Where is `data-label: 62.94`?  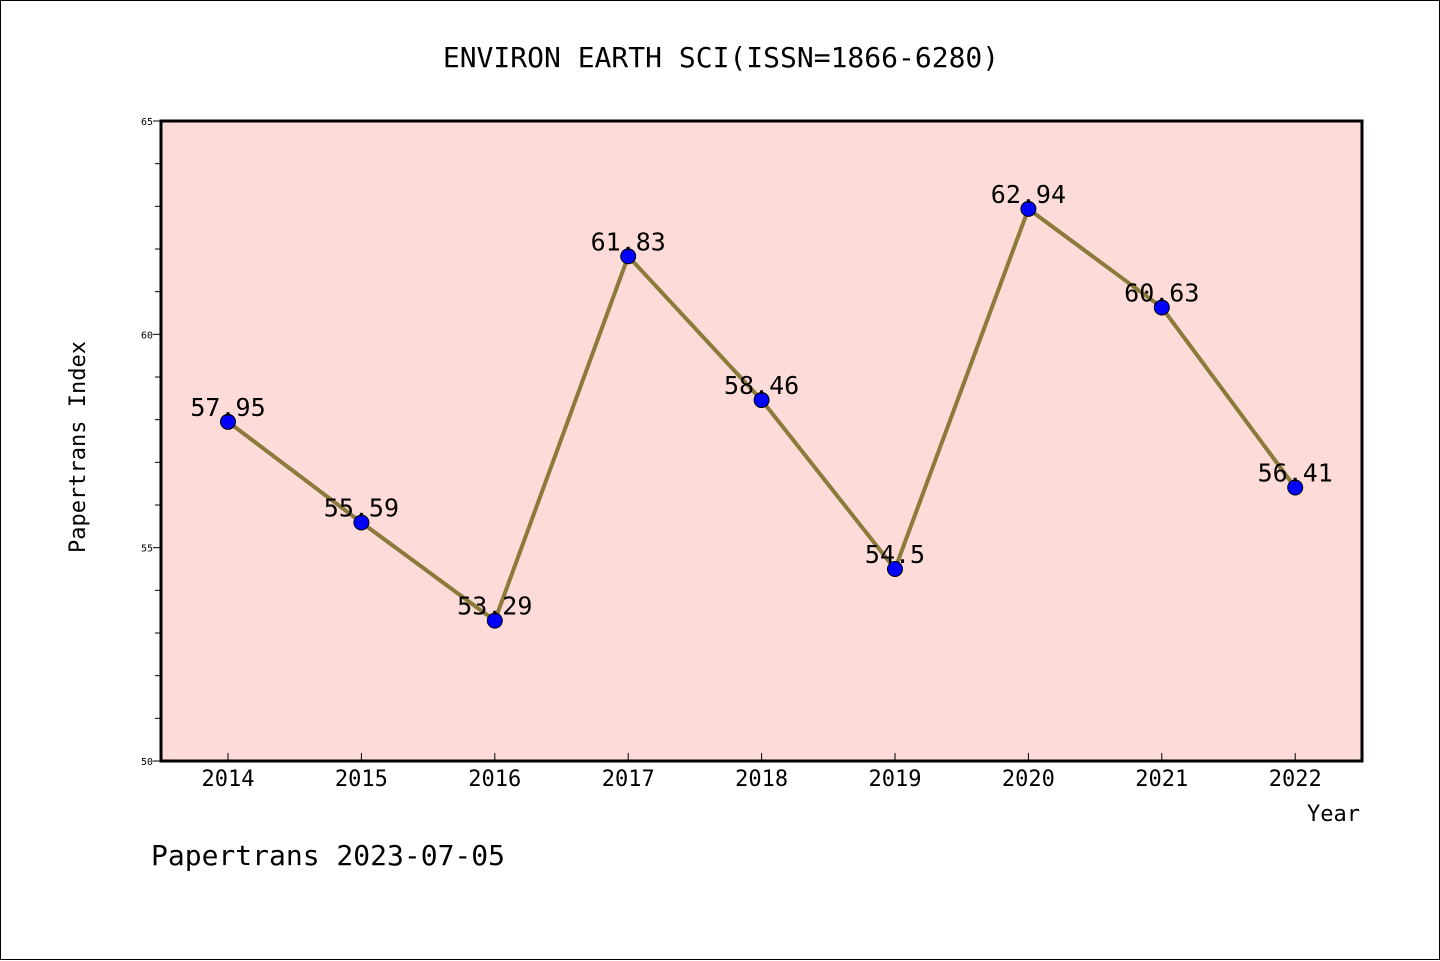 data-label: 62.94 is located at coordinates (1028, 194).